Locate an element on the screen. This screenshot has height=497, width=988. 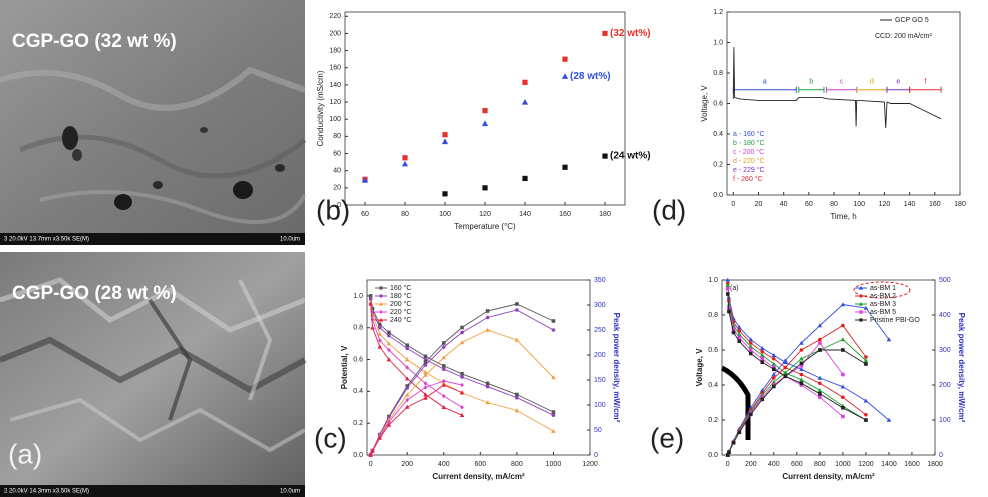
segment-legend: f - 260 °C is located at coordinates (748, 179).